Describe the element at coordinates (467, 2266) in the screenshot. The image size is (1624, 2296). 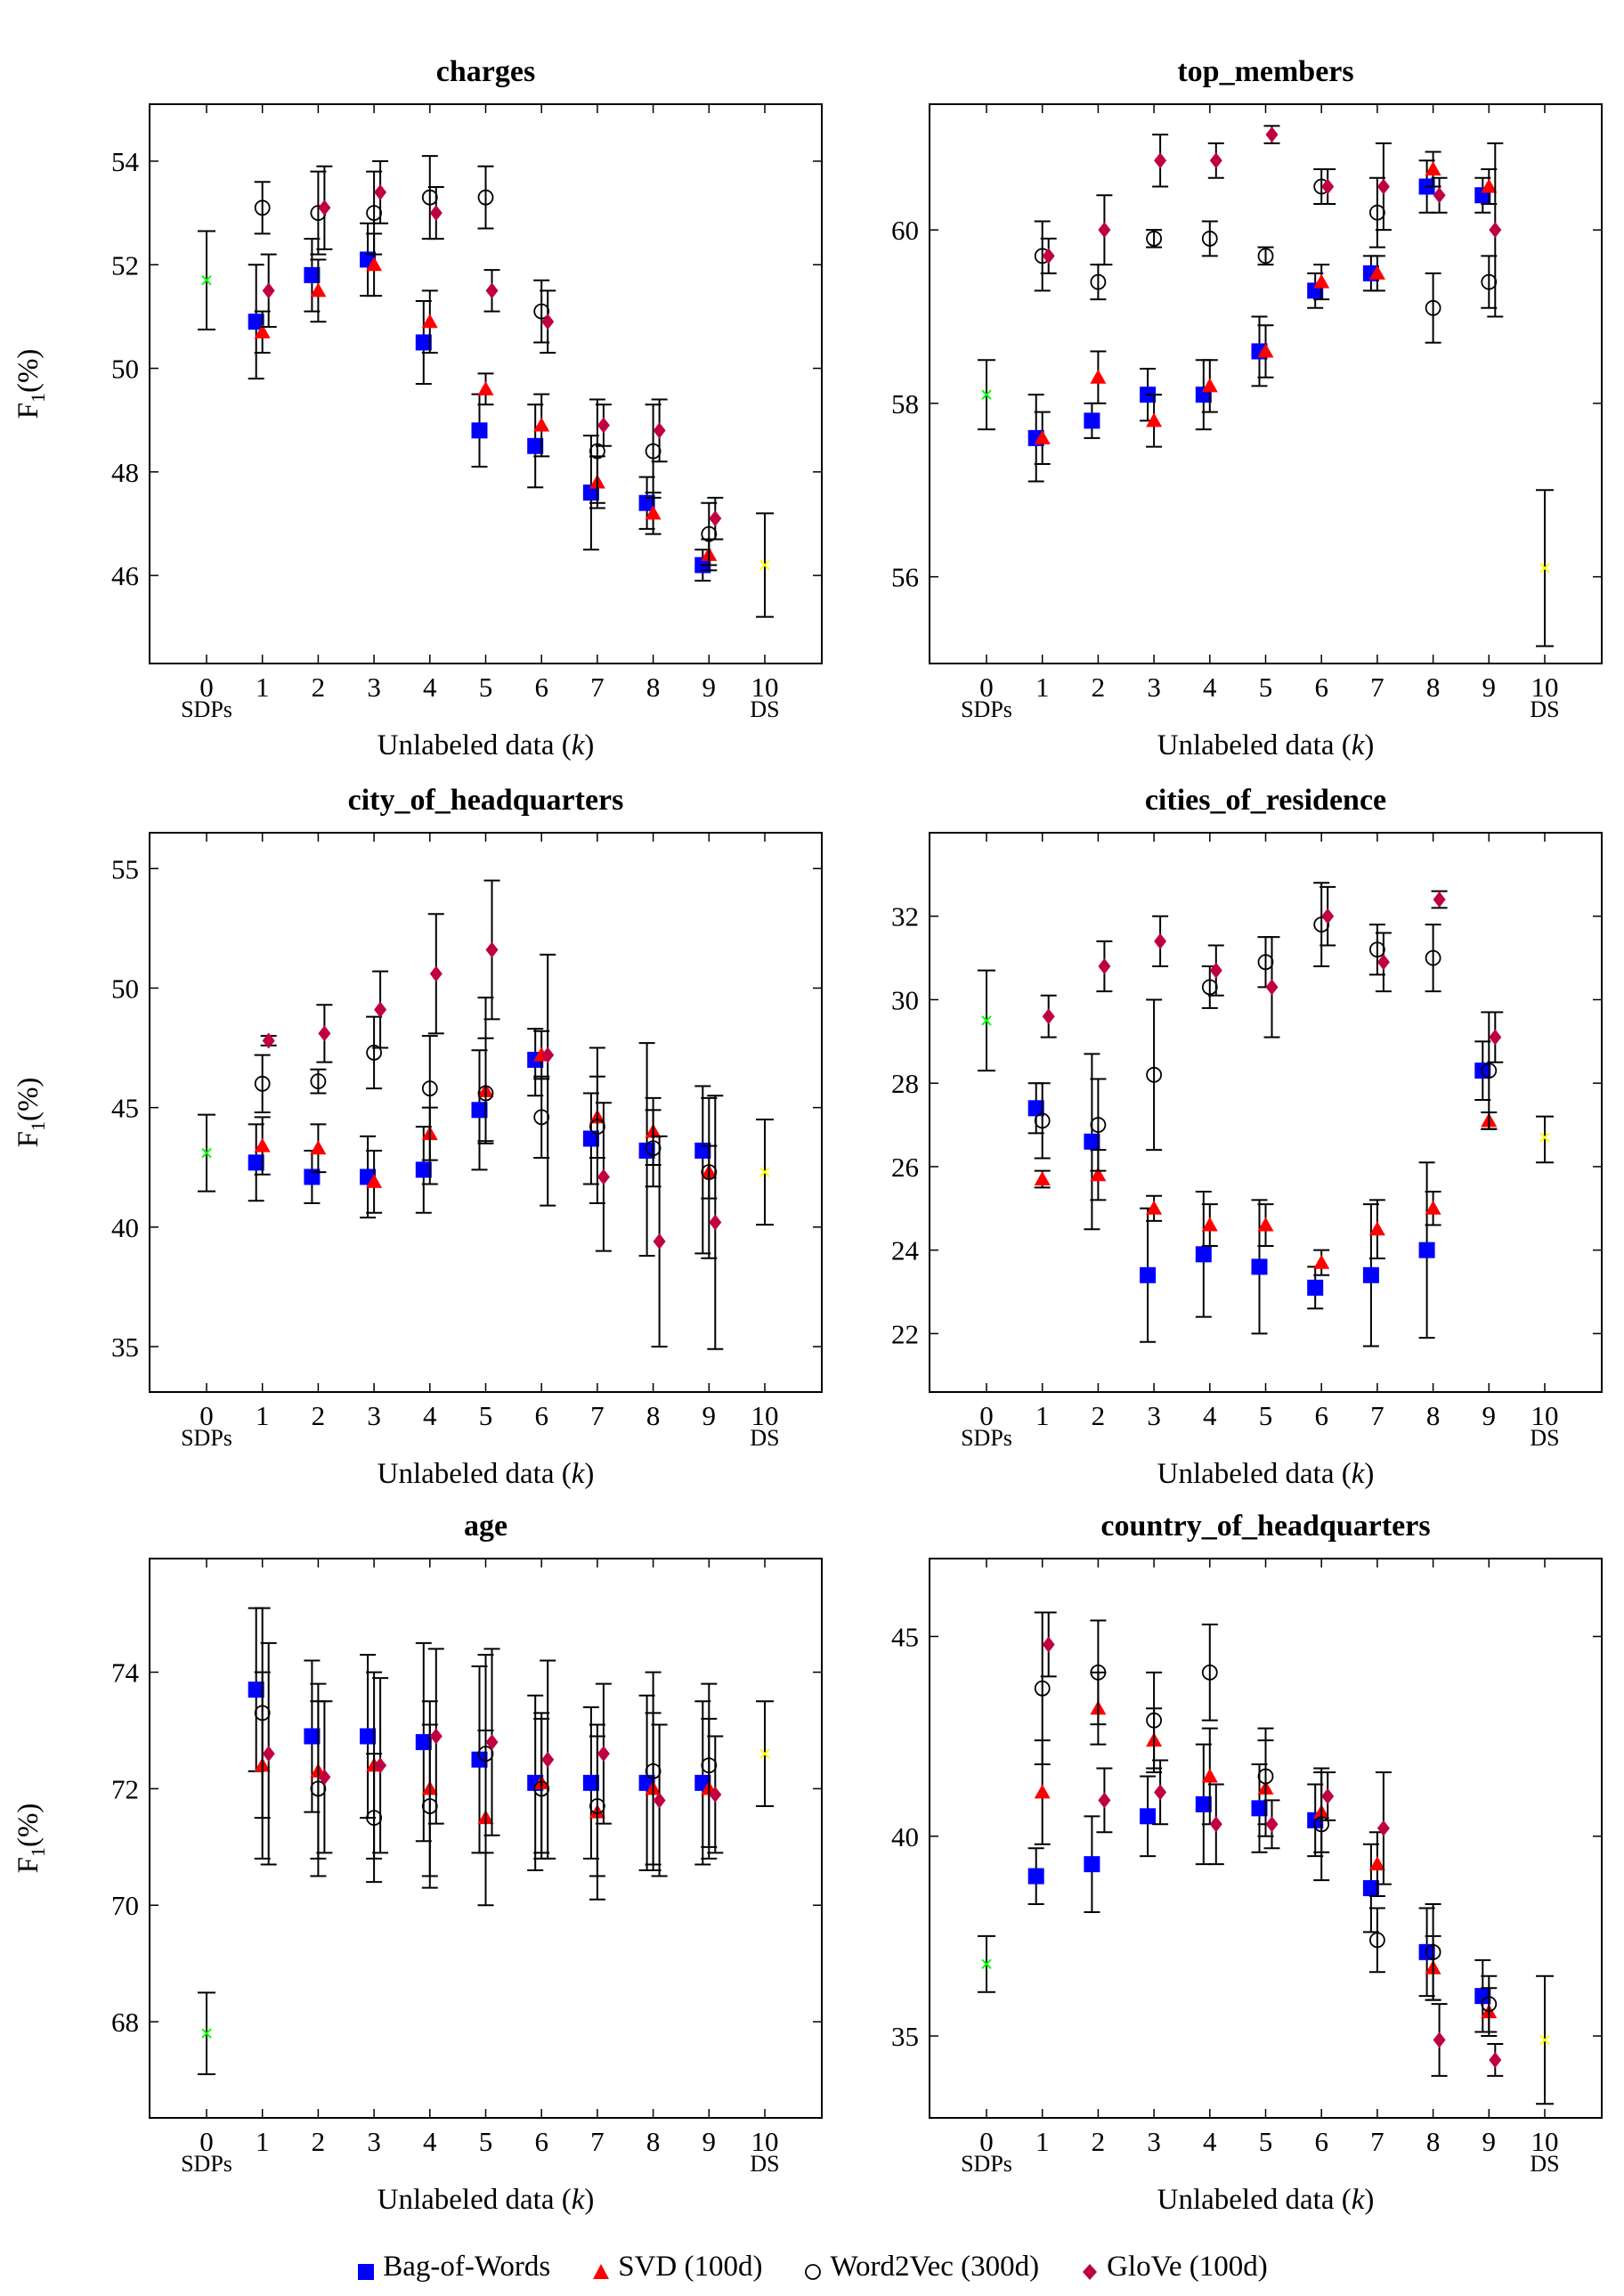
I see `legend-label: Bag-of-Words` at that location.